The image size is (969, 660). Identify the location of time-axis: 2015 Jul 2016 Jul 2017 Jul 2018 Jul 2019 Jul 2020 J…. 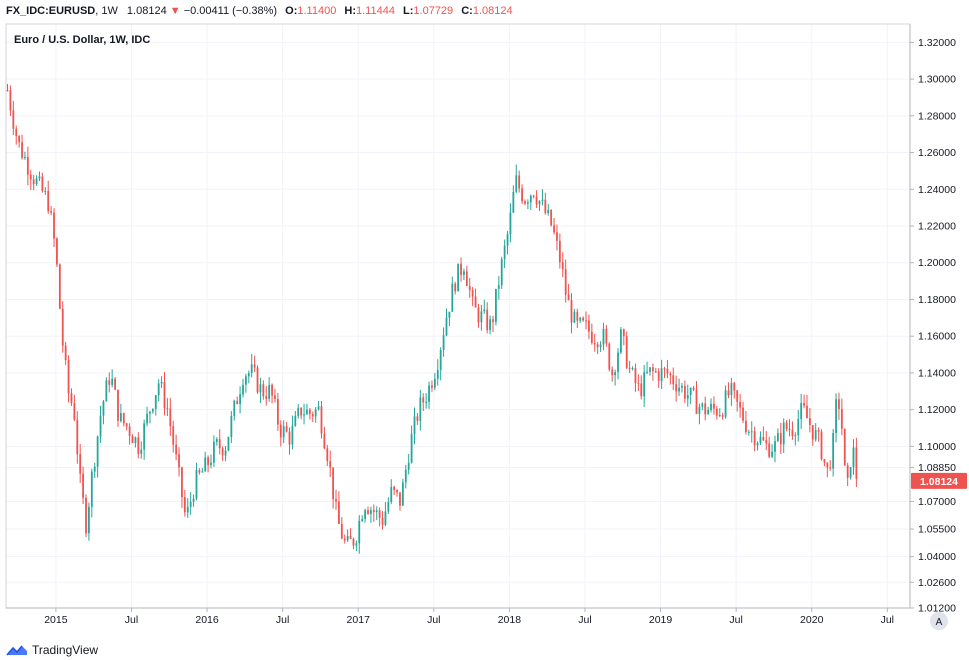
(469, 617).